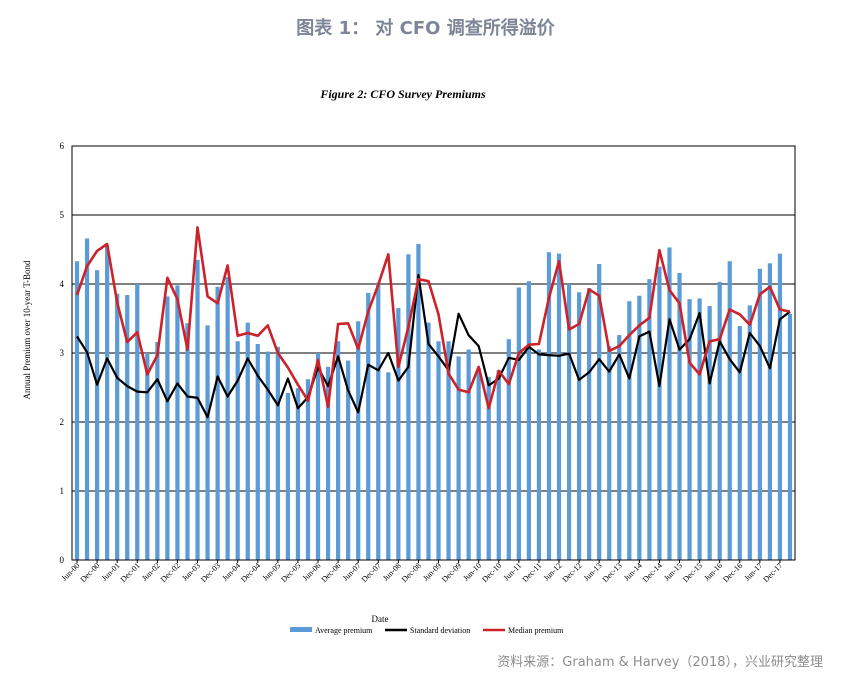 This screenshot has height=679, width=851. Describe the element at coordinates (491, 572) in the screenshot. I see `x-tick-label: Dec-10` at that location.